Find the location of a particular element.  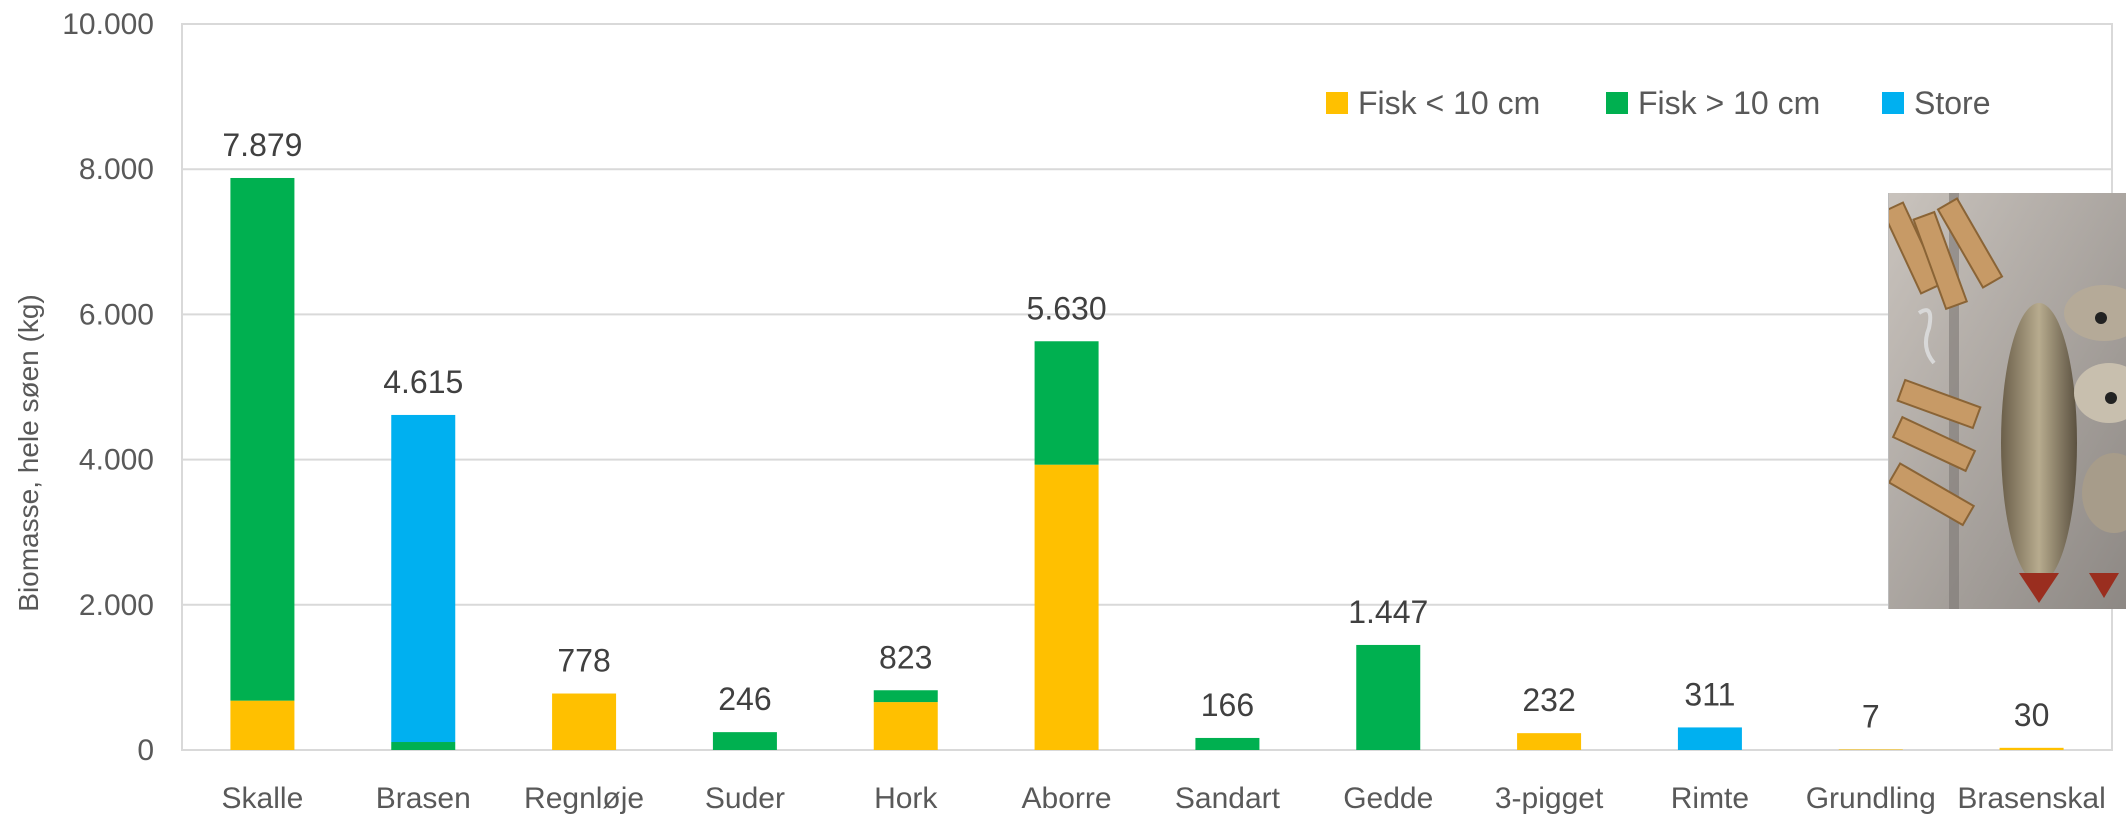

x-tick-label: Hork is located at coordinates (906, 798).